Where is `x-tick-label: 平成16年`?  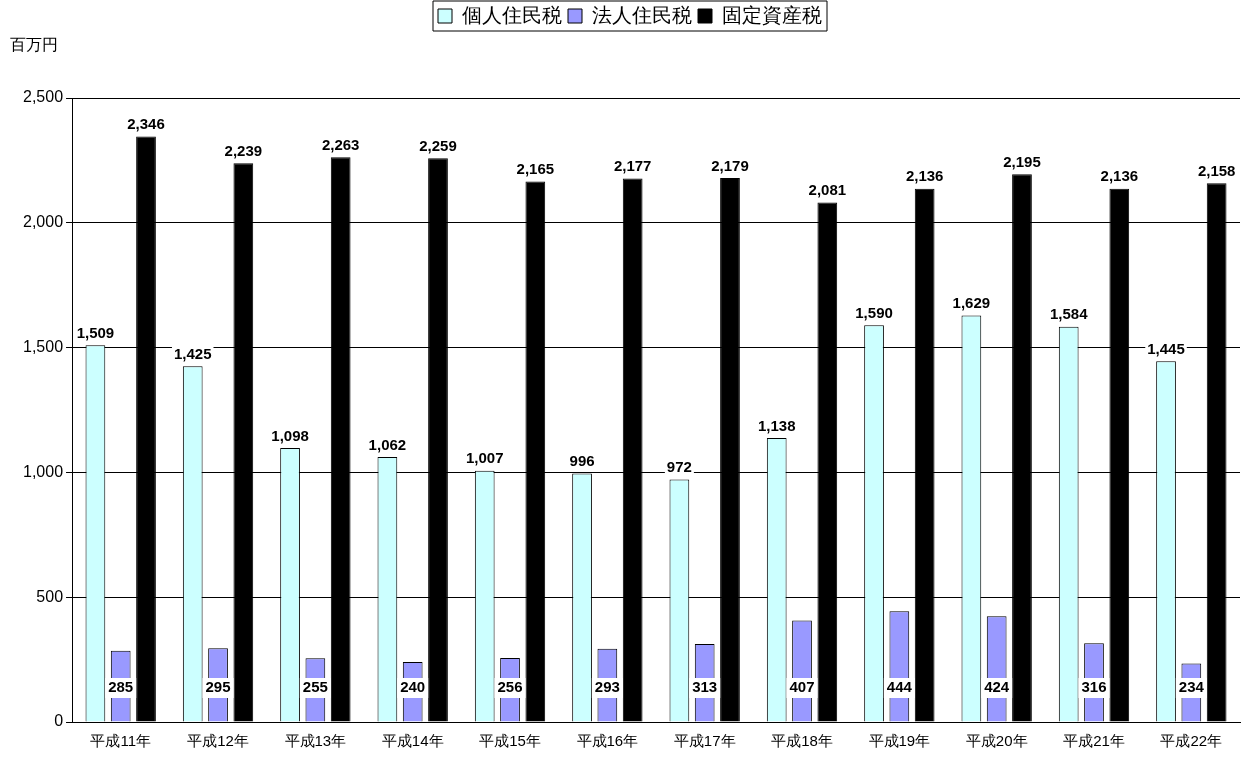 x-tick-label: 平成16年 is located at coordinates (607, 741).